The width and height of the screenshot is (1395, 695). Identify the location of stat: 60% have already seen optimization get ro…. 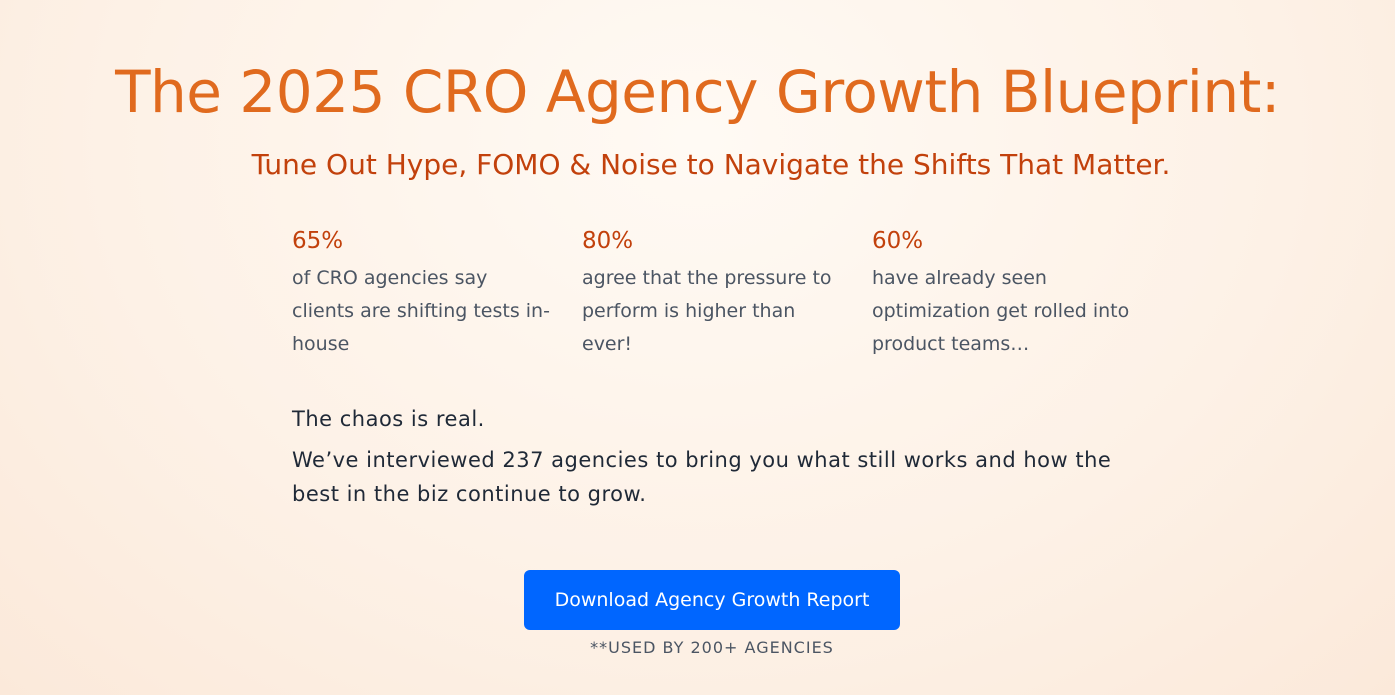
(1002, 294).